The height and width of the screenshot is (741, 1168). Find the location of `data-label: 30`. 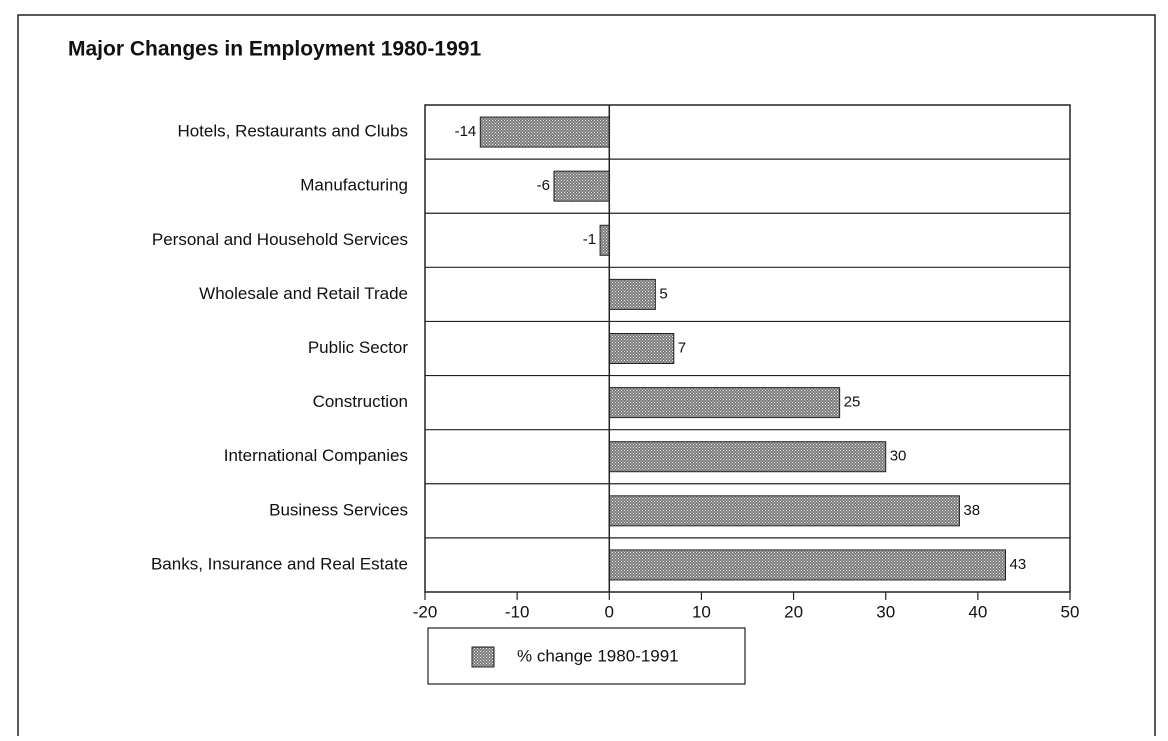

data-label: 30 is located at coordinates (898, 456).